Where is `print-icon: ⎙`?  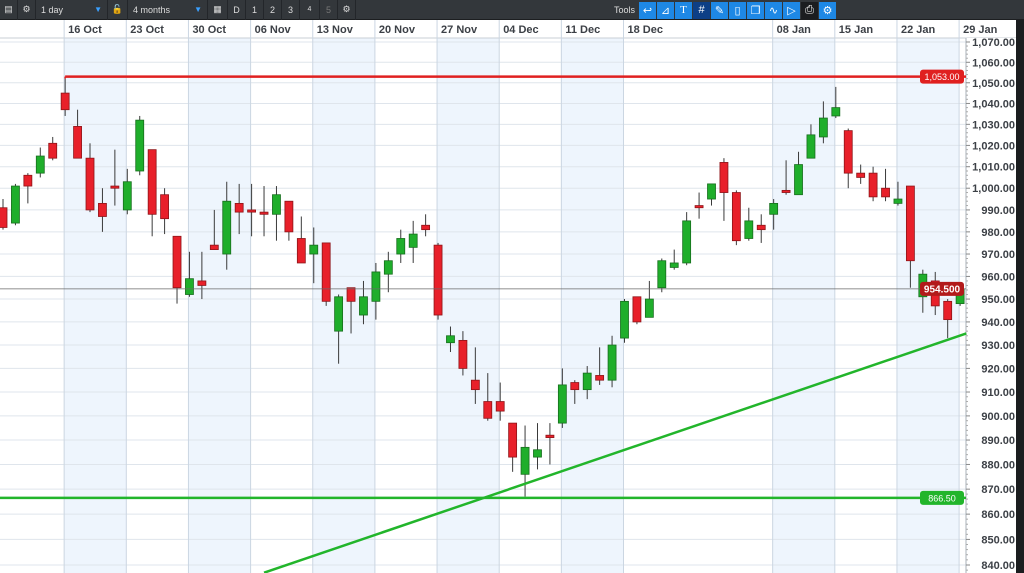
print-icon: ⎙ is located at coordinates (810, 10).